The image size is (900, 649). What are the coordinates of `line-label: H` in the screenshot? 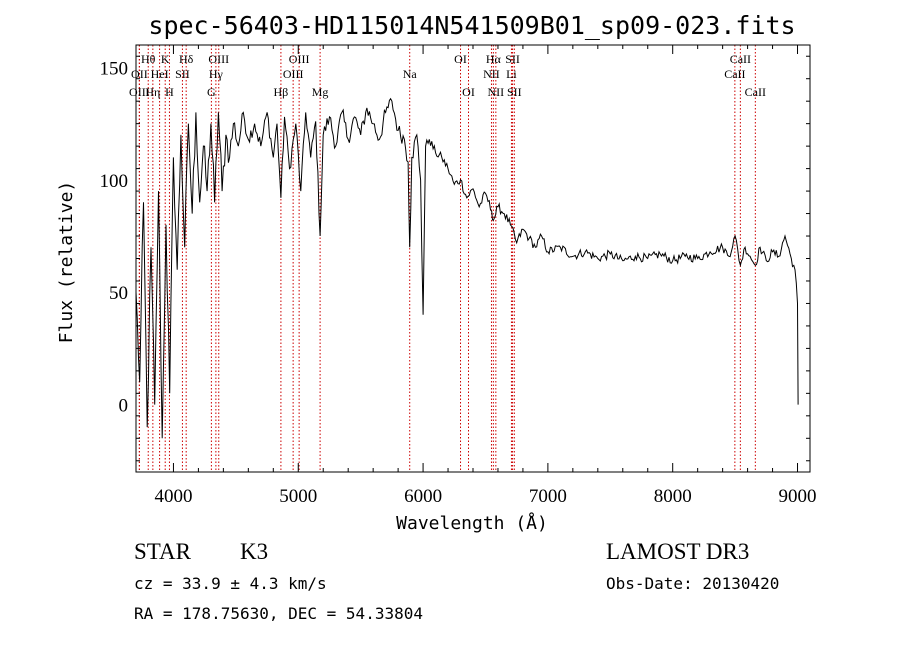 It's located at (169, 92).